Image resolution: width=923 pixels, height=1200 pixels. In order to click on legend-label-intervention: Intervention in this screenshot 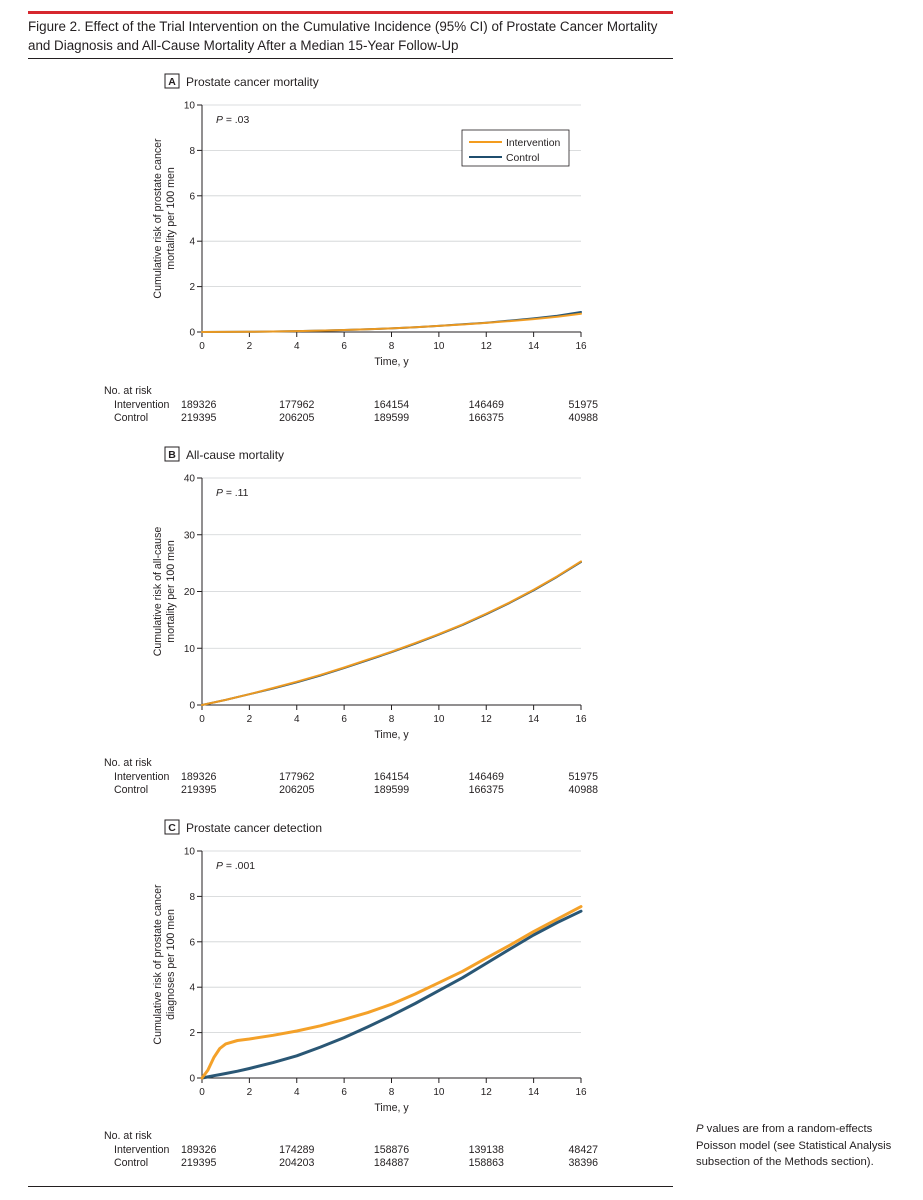, I will do `click(533, 143)`.